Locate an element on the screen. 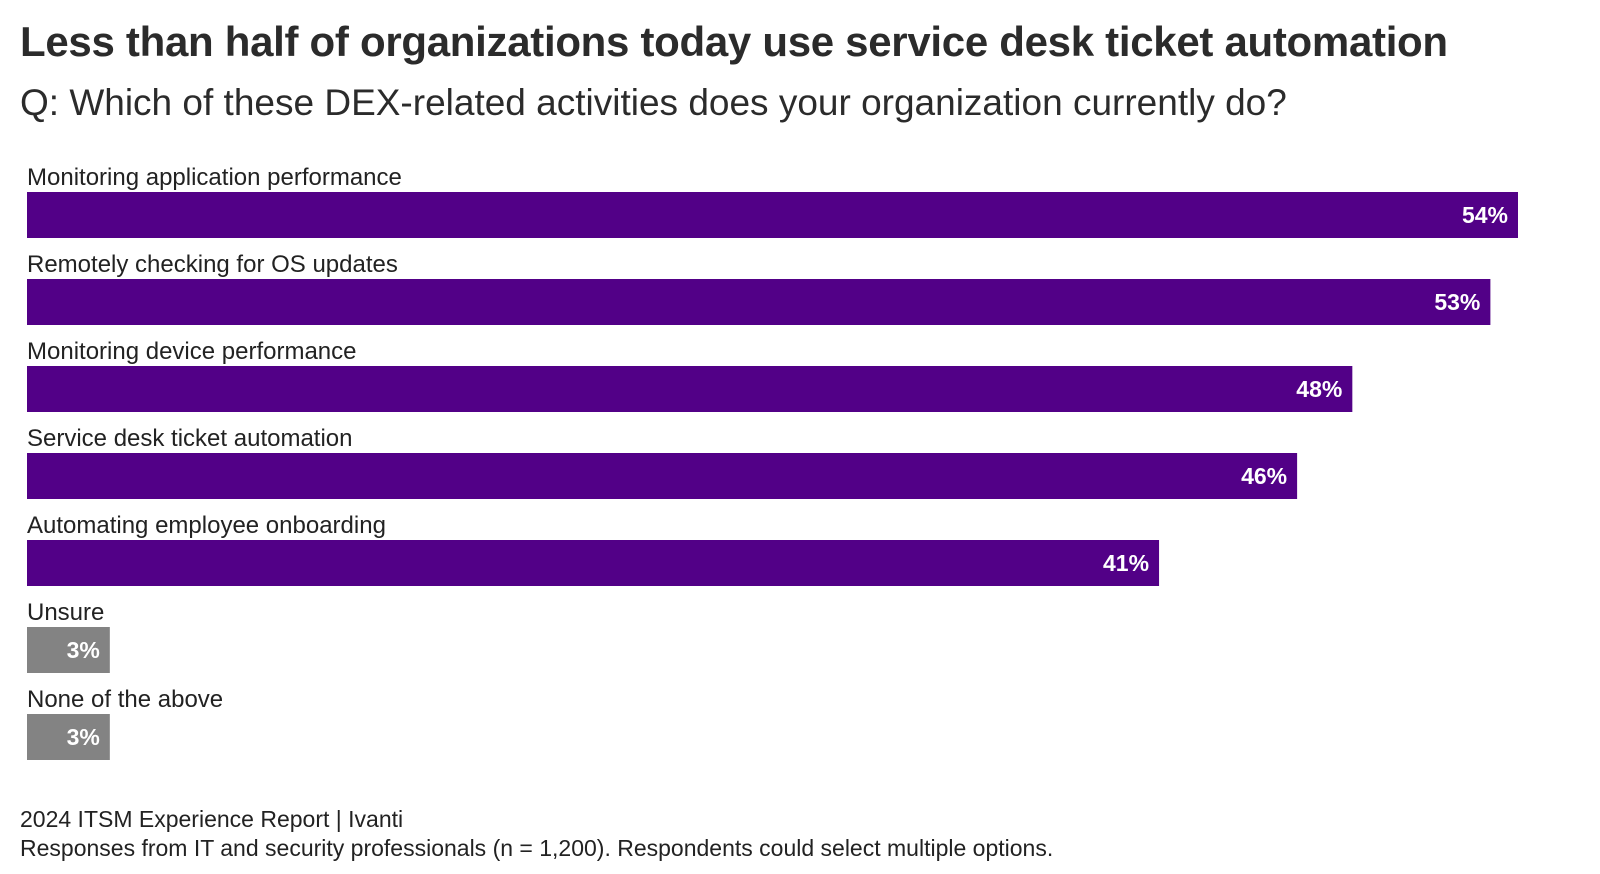 The width and height of the screenshot is (1600, 874). source-note: 2024 ITSM Experience Report | Ivanti is located at coordinates (212, 819).